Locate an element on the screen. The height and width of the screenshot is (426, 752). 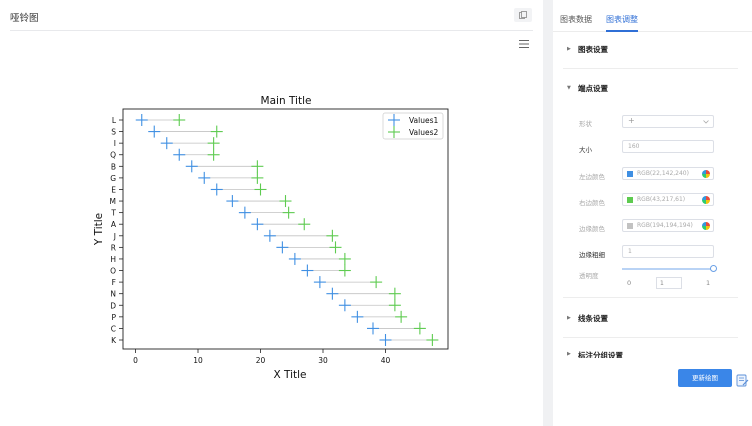
opacity-slider-handle is located at coordinates (713, 268).